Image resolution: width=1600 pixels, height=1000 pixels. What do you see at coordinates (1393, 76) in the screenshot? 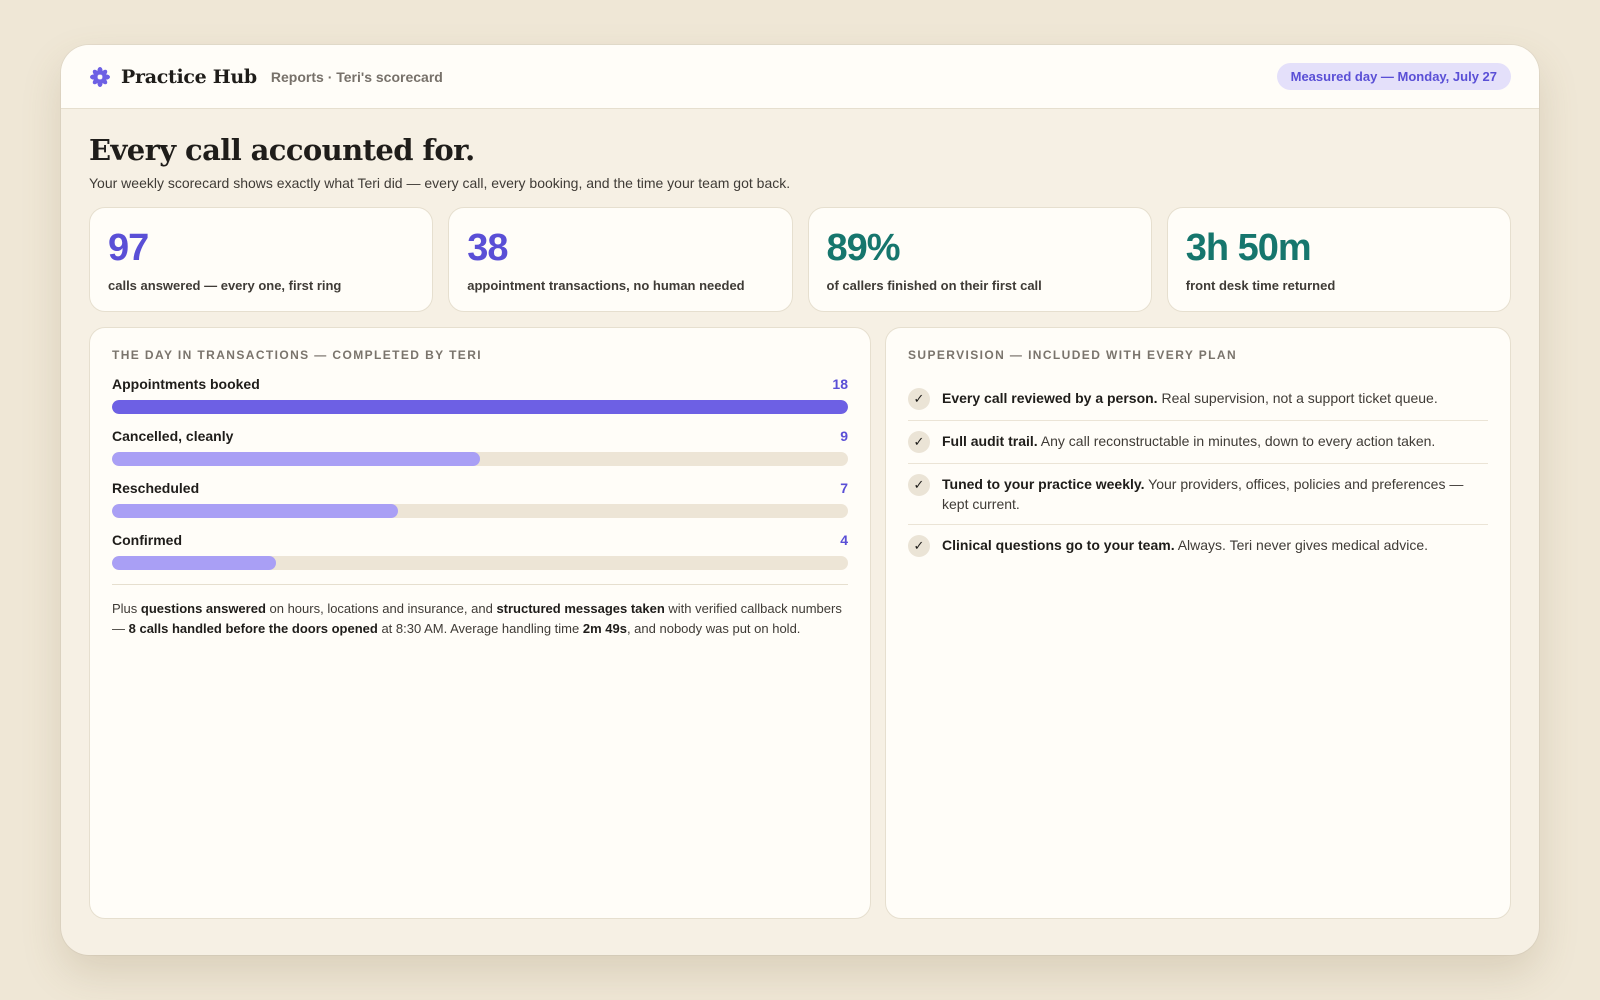
I see `measured-day-badge: Measured day — Monday, July 27` at bounding box center [1393, 76].